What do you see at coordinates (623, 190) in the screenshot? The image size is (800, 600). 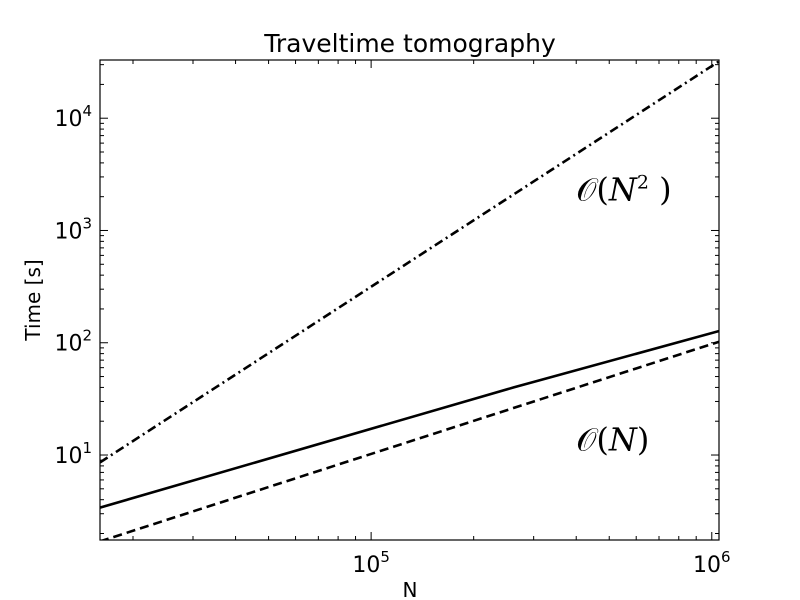 I see `annotation-o-n-squared: 𝒪(N2 )` at bounding box center [623, 190].